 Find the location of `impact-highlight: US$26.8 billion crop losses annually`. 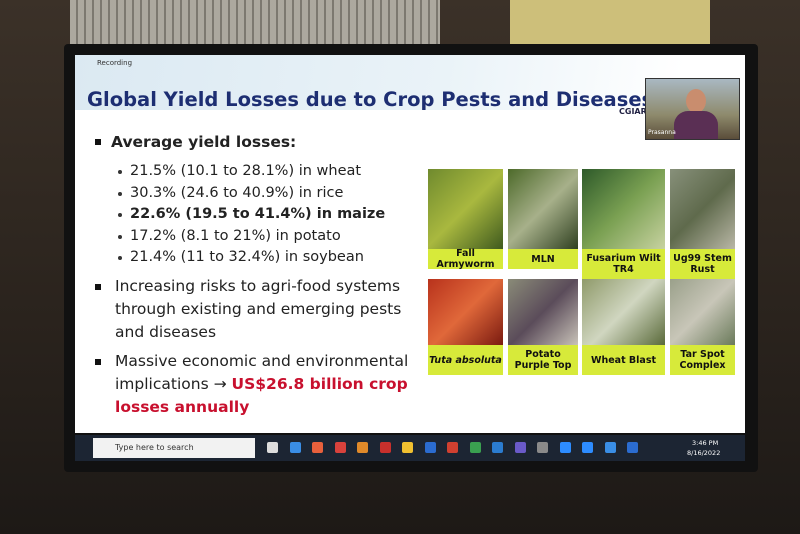

impact-highlight: US$26.8 billion crop losses annually is located at coordinates (261, 395).